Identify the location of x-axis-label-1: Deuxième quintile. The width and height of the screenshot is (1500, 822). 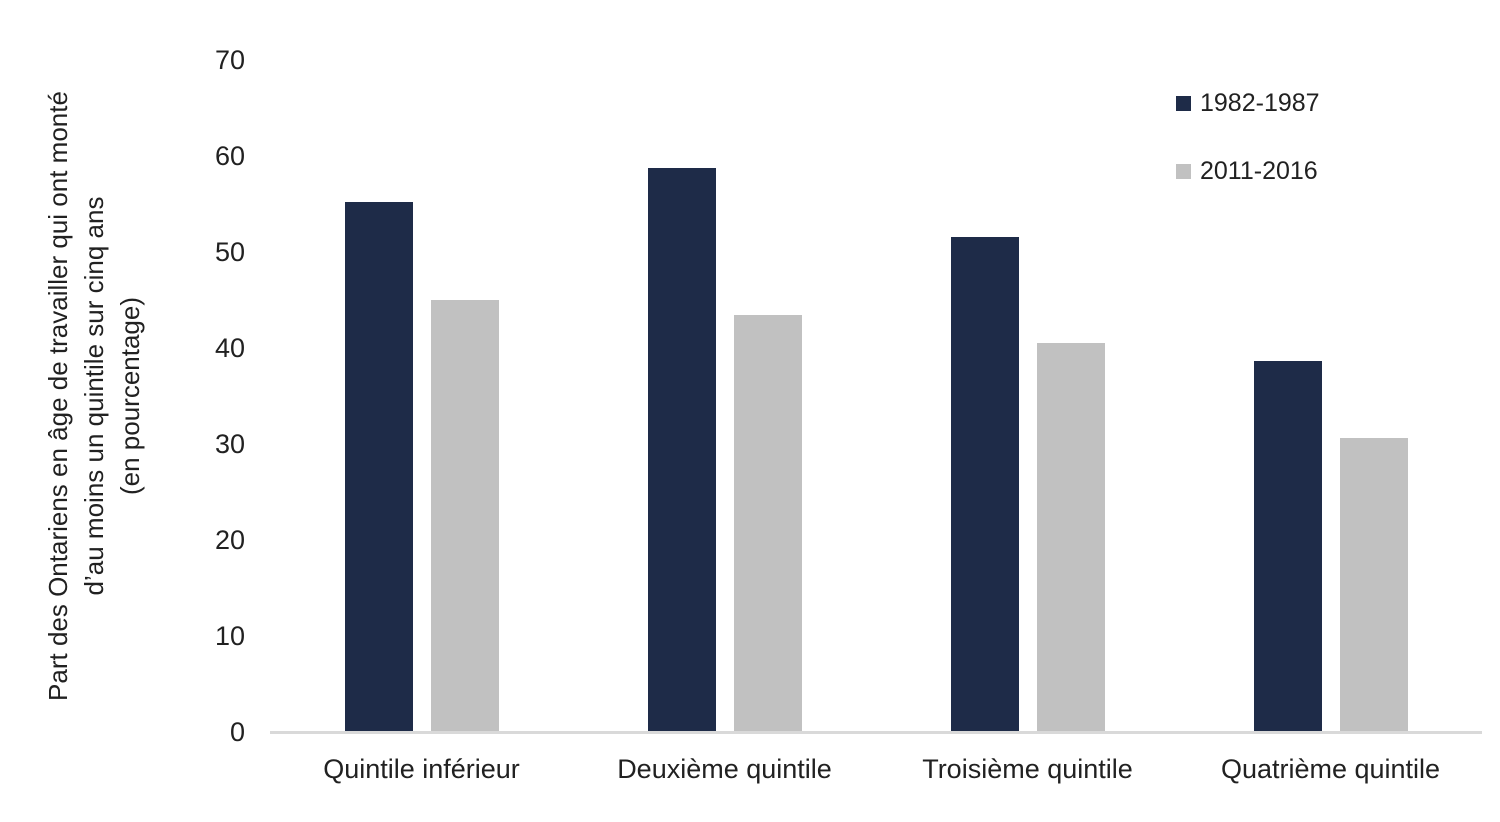
(724, 769).